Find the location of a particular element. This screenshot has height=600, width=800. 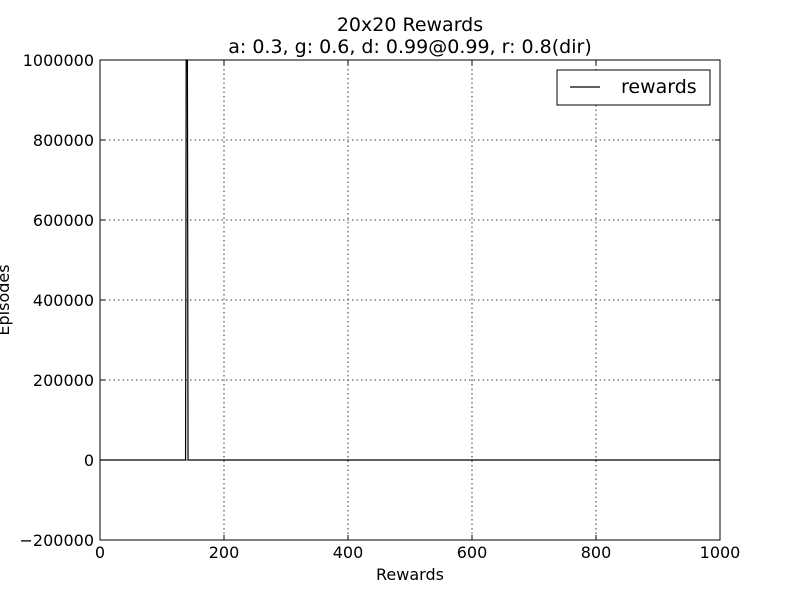

x-tick-label: 200 is located at coordinates (224, 552).